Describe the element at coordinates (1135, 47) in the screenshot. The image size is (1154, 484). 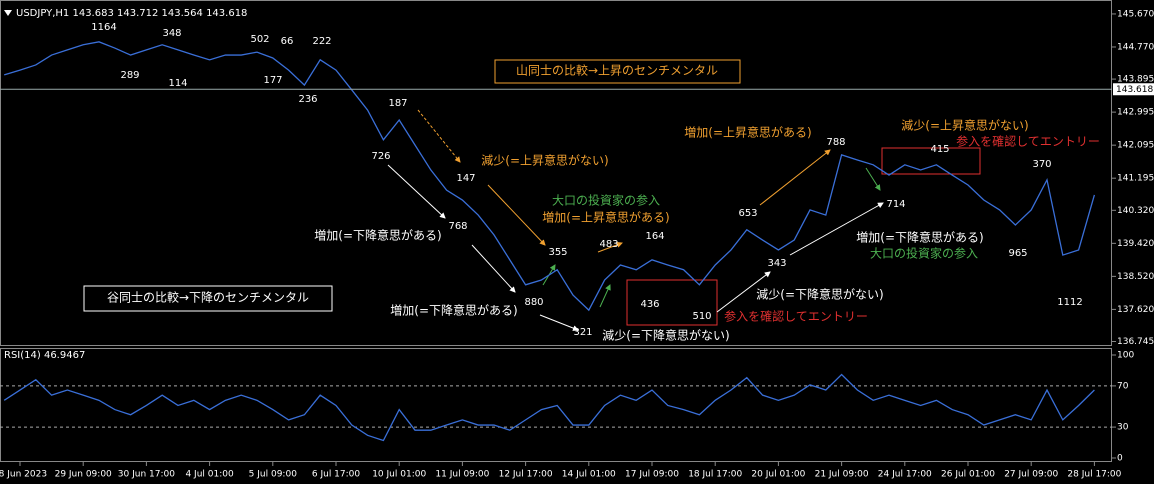
I see `y-tick-label: 144.770` at that location.